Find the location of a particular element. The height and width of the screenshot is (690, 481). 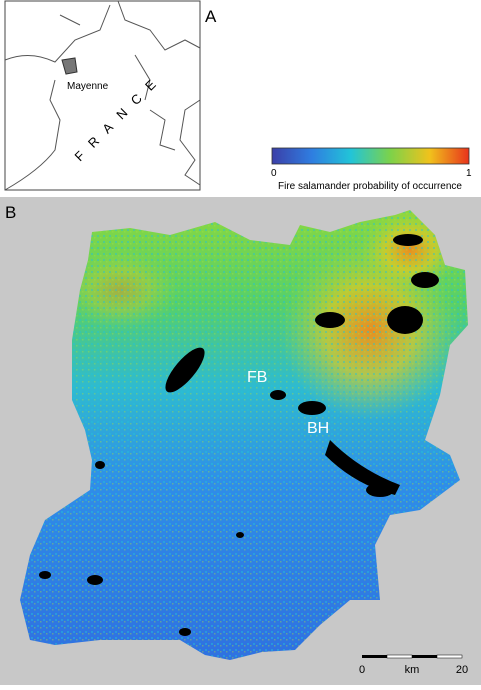

scale-unit-label: km is located at coordinates (412, 670).